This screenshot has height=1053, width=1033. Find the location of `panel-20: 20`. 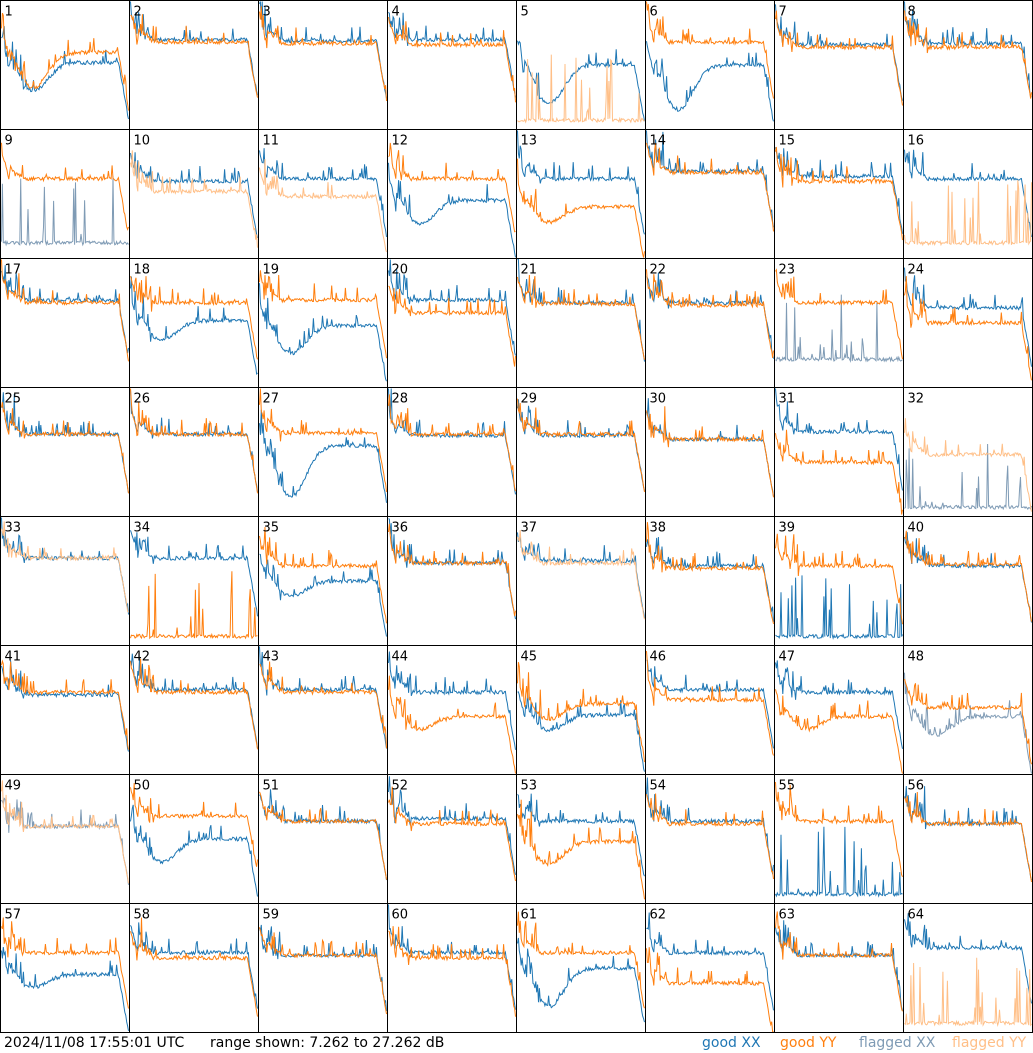

panel-20: 20 is located at coordinates (452, 323).